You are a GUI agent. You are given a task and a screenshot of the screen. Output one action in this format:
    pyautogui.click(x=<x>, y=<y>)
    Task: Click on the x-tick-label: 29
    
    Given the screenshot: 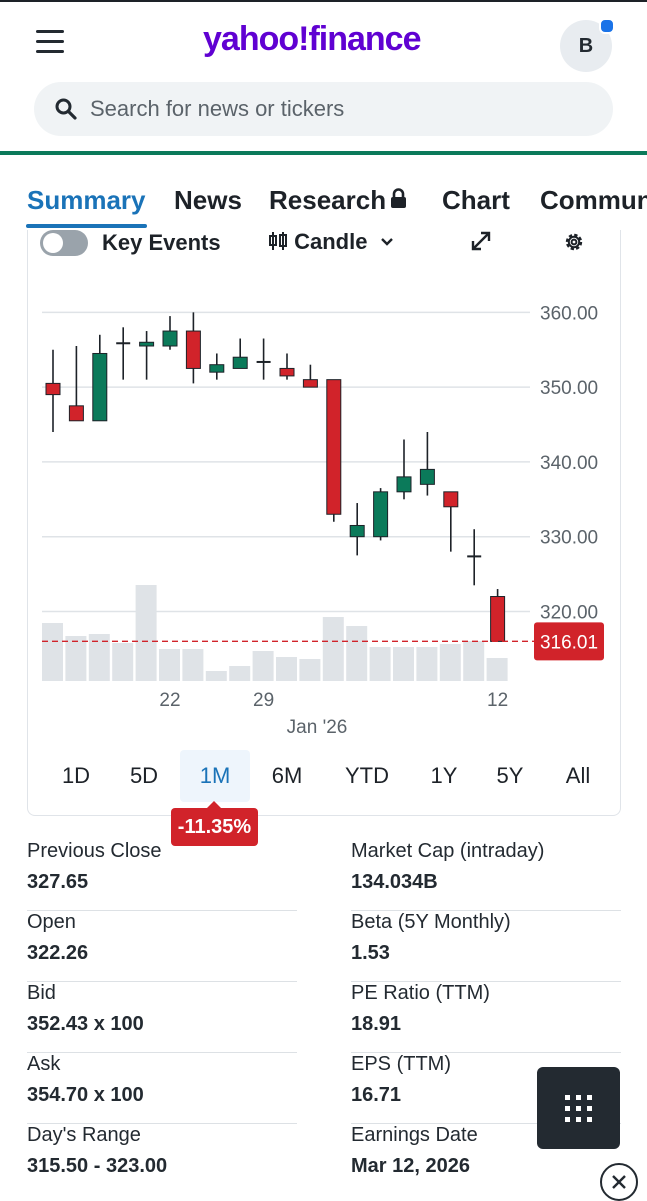 What is the action you would take?
    pyautogui.click(x=263, y=700)
    